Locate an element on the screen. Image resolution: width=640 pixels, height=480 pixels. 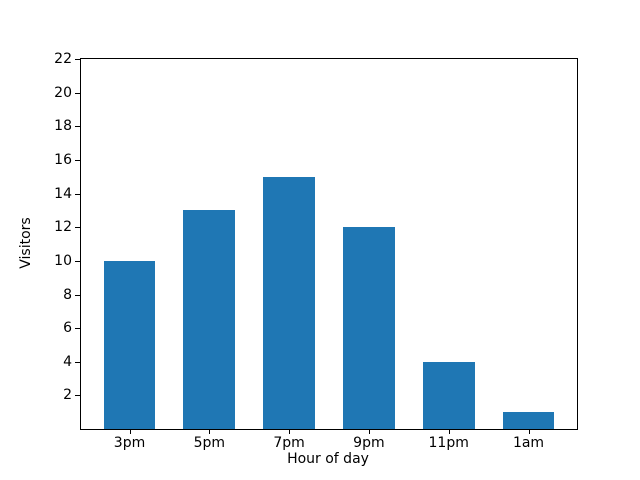
bar-3pm is located at coordinates (129, 344).